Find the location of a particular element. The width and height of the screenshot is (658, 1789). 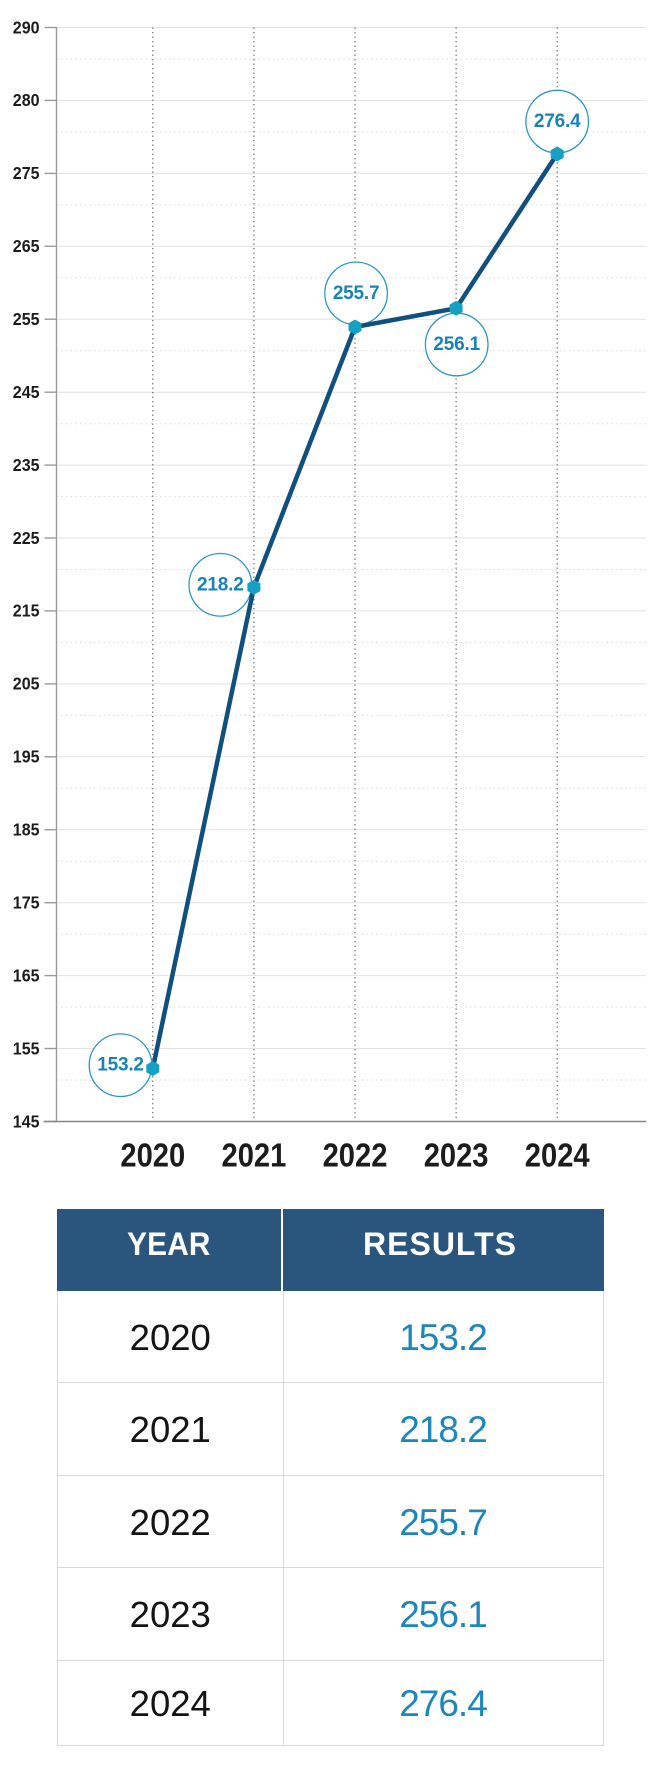

svg-text: 2020 is located at coordinates (152, 1155).